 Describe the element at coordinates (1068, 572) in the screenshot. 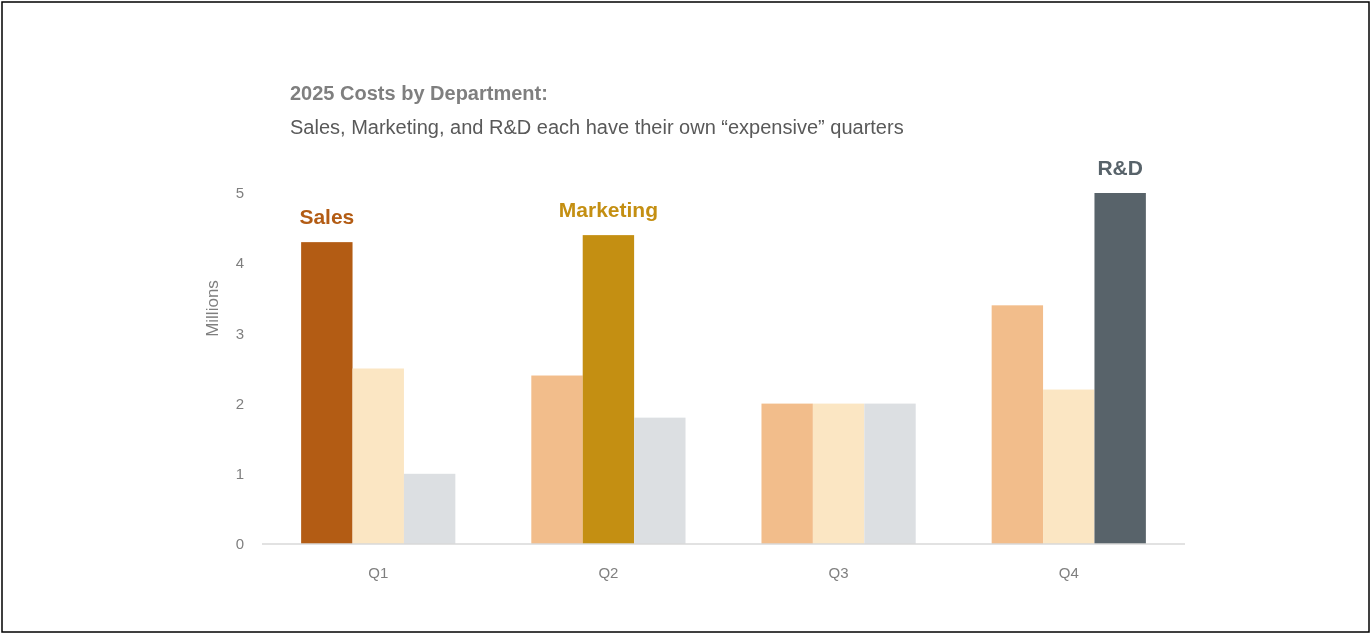

I see `x-tick-label: Q4` at that location.